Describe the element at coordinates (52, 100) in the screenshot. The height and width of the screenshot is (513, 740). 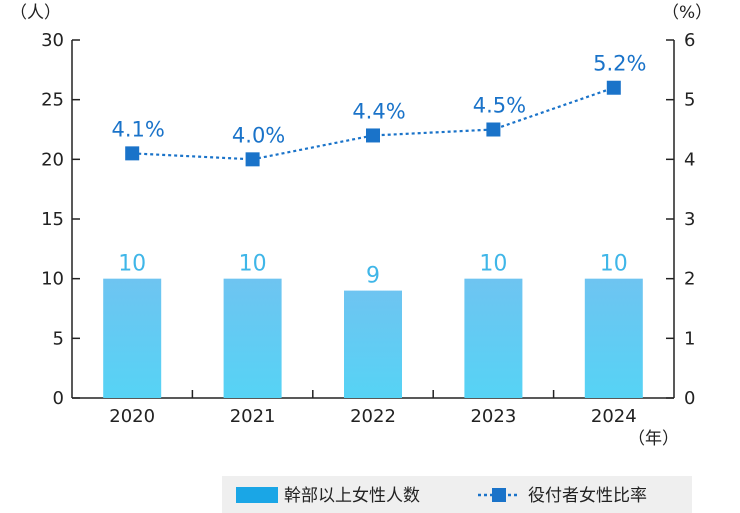
I see `left-tick-label: 25` at that location.